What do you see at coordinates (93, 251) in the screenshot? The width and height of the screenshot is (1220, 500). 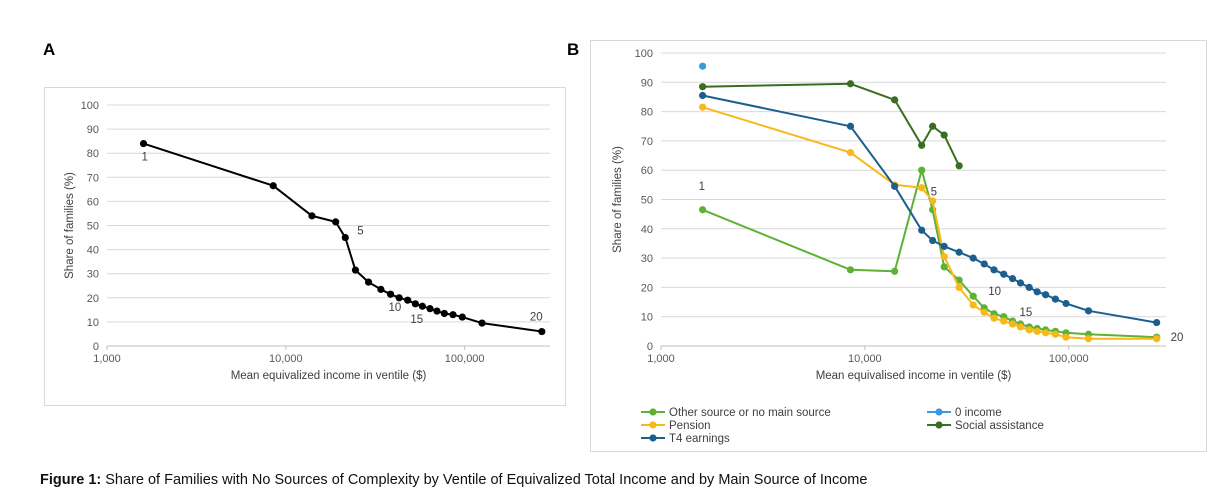 I see `chart-a-y-tick-label: 40` at bounding box center [93, 251].